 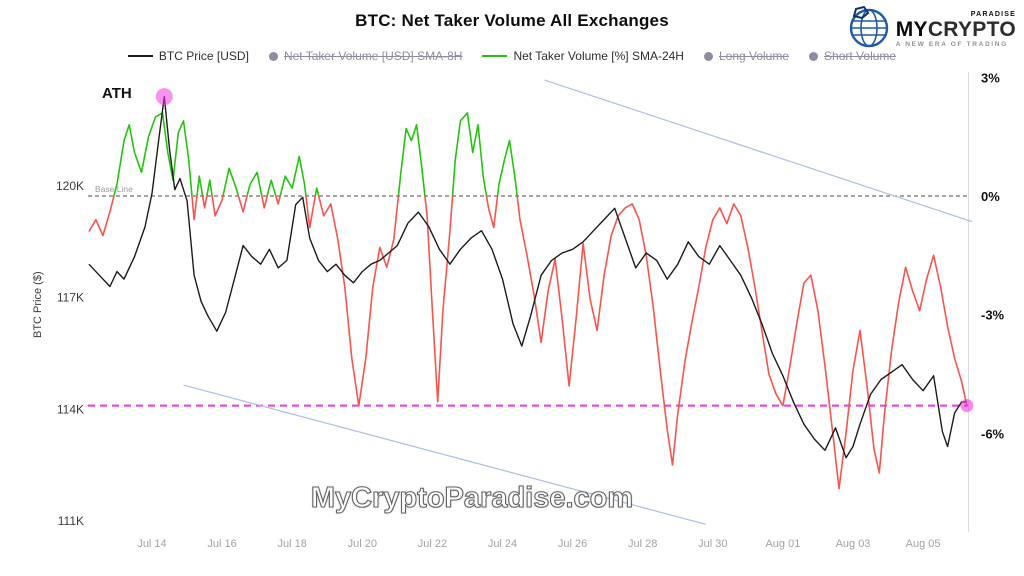 What do you see at coordinates (923, 544) in the screenshot?
I see `x-axis-tick-label: Aug 05` at bounding box center [923, 544].